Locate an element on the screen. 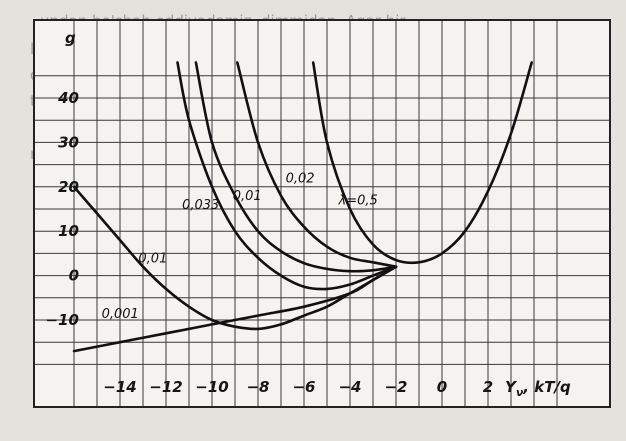 The image size is (626, 441). y-tick-label: 0 is located at coordinates (74, 276).